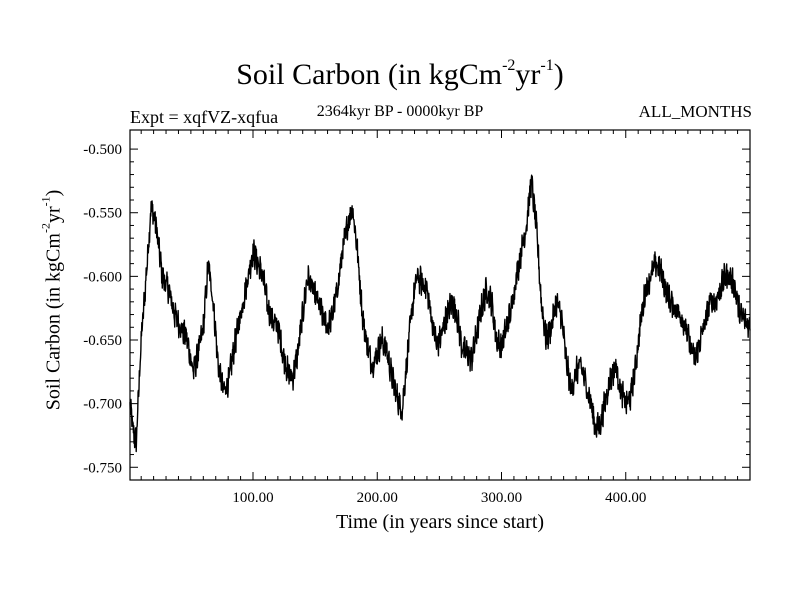 The image size is (800, 600). Describe the element at coordinates (204, 117) in the screenshot. I see `experiment-label: Expt = xqfVZ-xqfua` at that location.